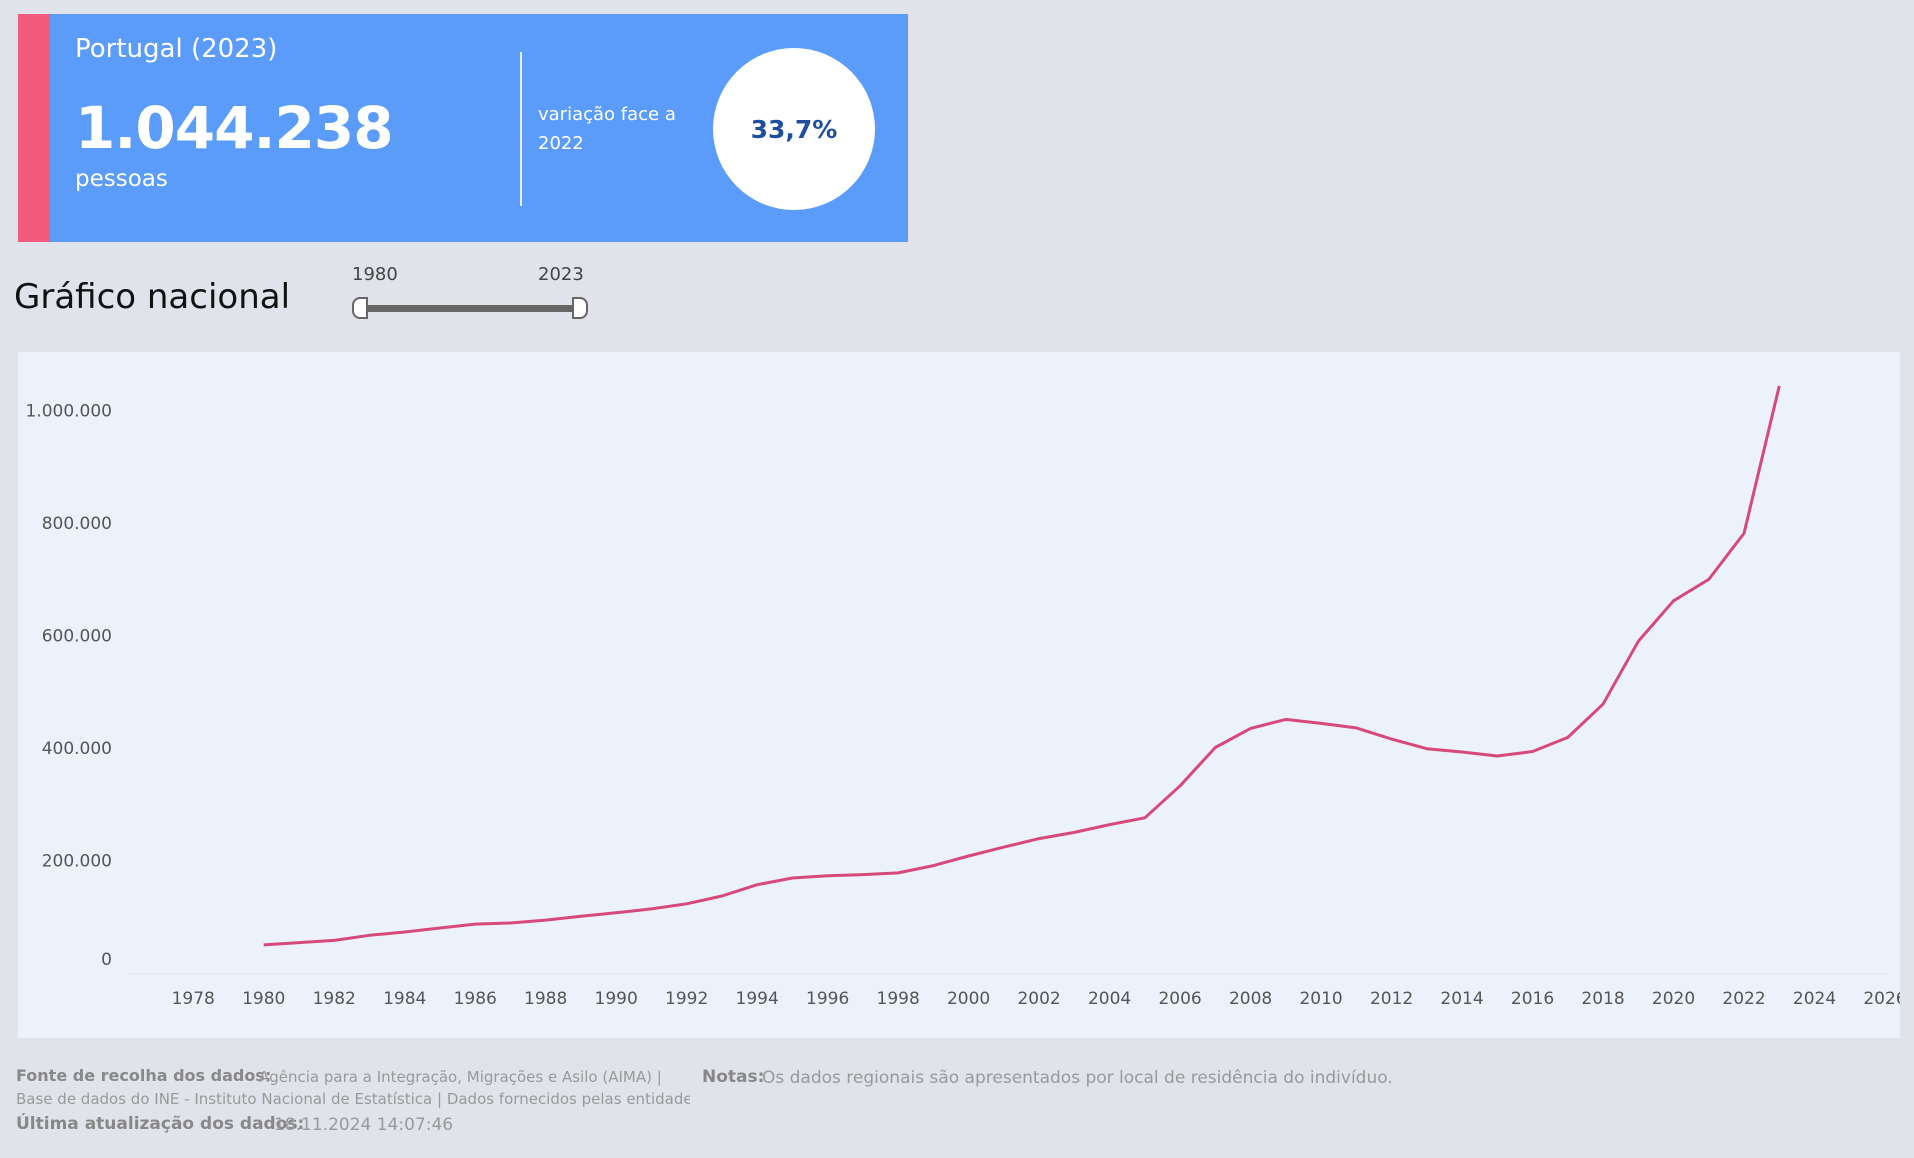 Image resolution: width=1914 pixels, height=1158 pixels. What do you see at coordinates (375, 274) in the screenshot?
I see `slider-min-label: 1980` at bounding box center [375, 274].